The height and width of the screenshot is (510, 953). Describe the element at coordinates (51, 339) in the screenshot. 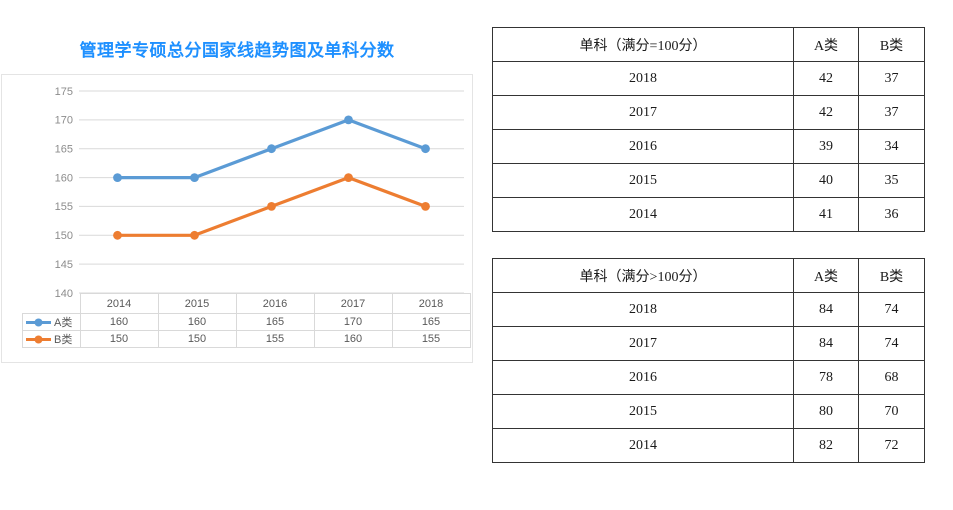

I see `legend-item-B类: B类` at that location.